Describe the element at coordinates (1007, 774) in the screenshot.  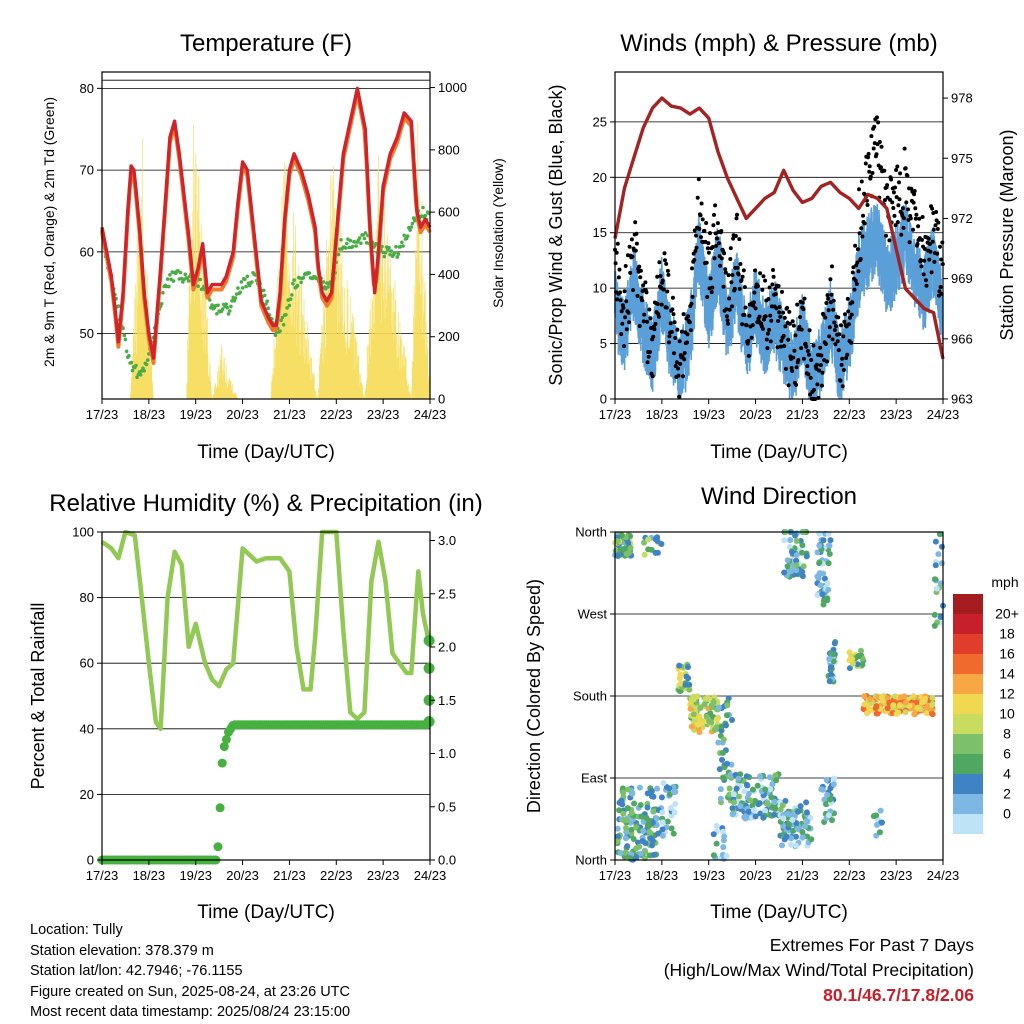
I see `colorbar-label: 4` at that location.